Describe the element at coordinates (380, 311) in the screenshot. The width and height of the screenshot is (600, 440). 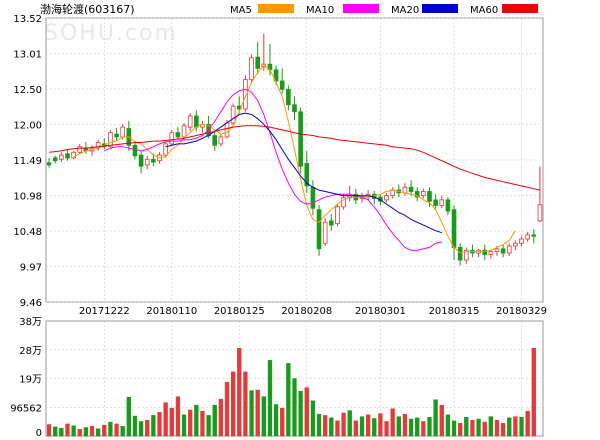
I see `date-tick-label: 20180301` at that location.